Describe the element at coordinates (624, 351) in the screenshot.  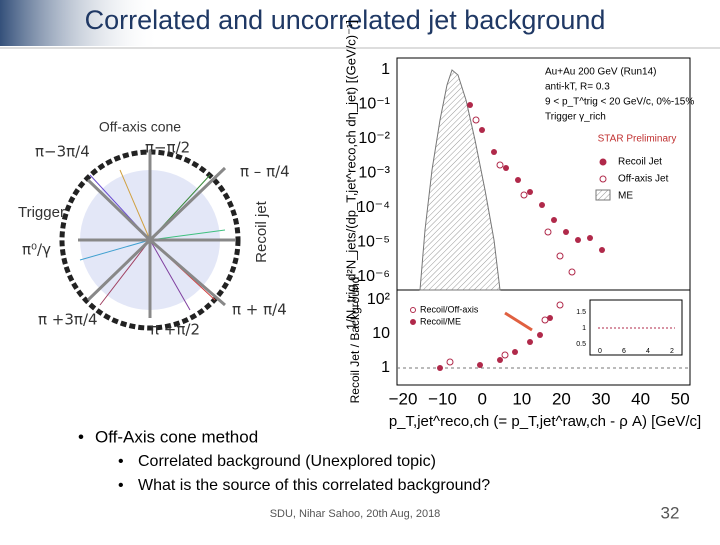
I see `inset-tick: 6` at that location.